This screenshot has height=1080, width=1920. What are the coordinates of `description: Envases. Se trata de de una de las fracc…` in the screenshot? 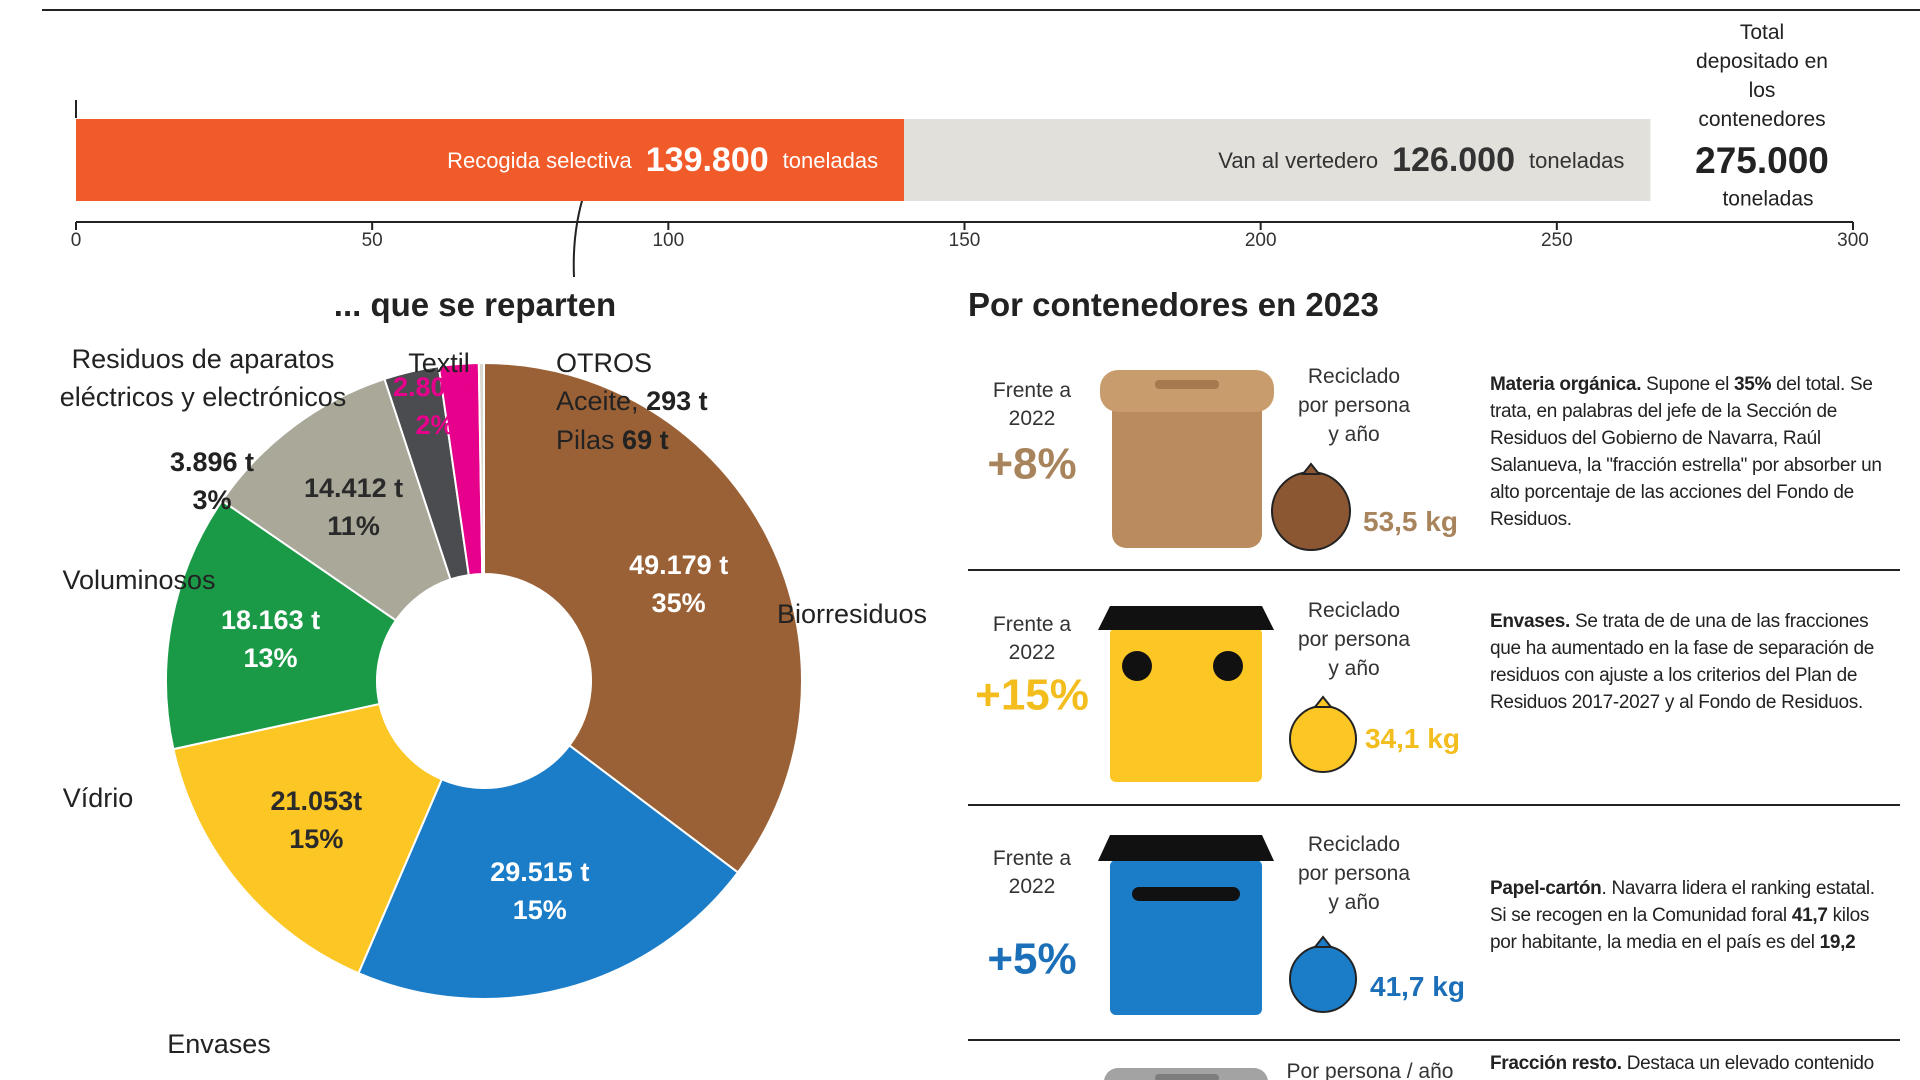 It's located at (1687, 662).